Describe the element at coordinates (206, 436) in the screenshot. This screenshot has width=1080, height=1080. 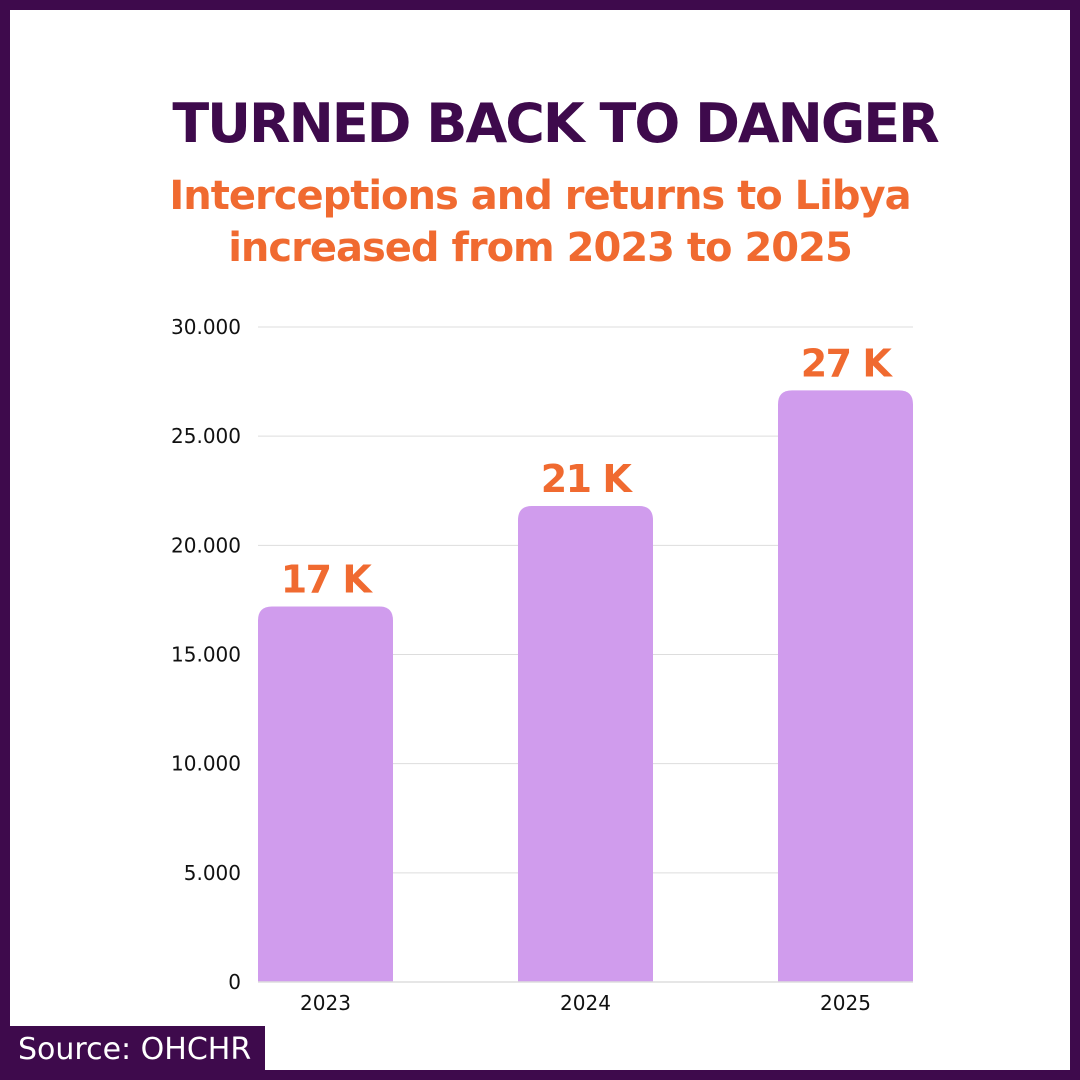
I see `y-tick-label: 25.000` at that location.